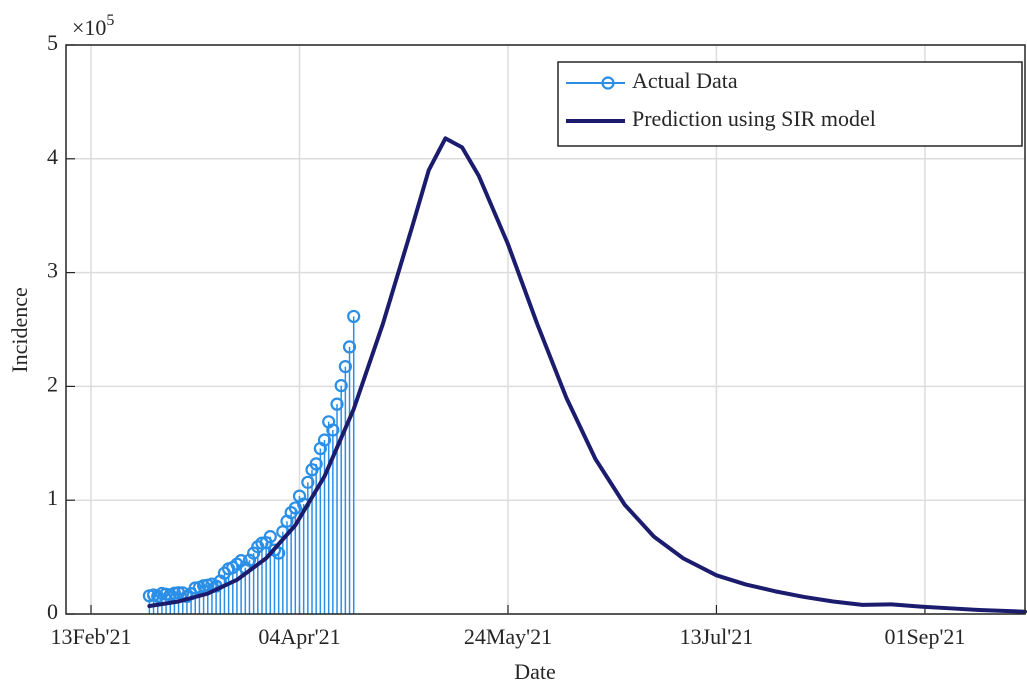 The width and height of the screenshot is (1027, 690). Describe the element at coordinates (717, 636) in the screenshot. I see `x-tick-label: 13Jul'21` at that location.